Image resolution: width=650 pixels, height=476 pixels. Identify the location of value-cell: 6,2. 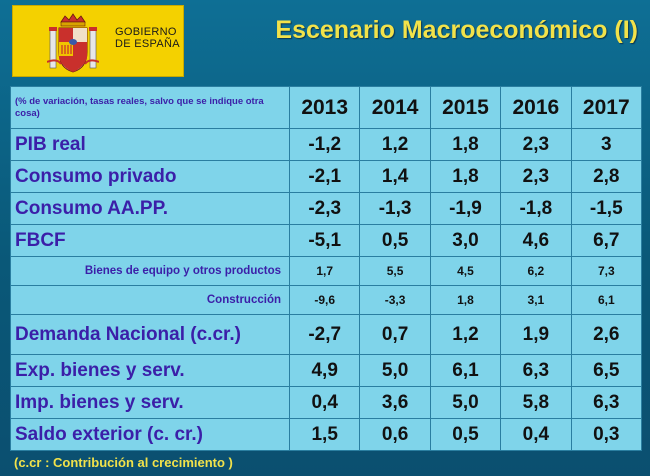
(536, 271).